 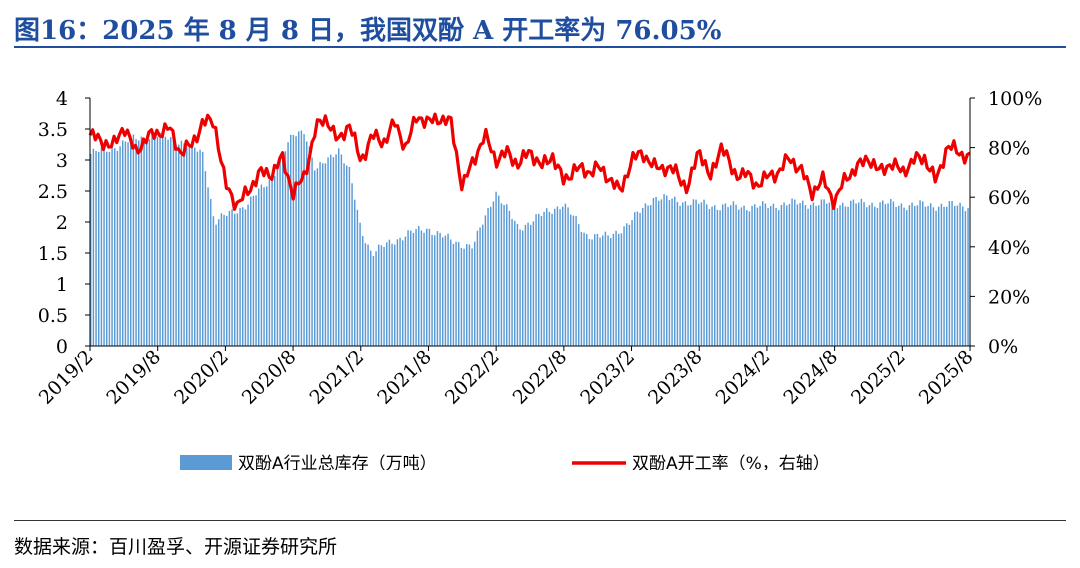 I want to click on left-tick-label: 2.5, so click(x=53, y=192).